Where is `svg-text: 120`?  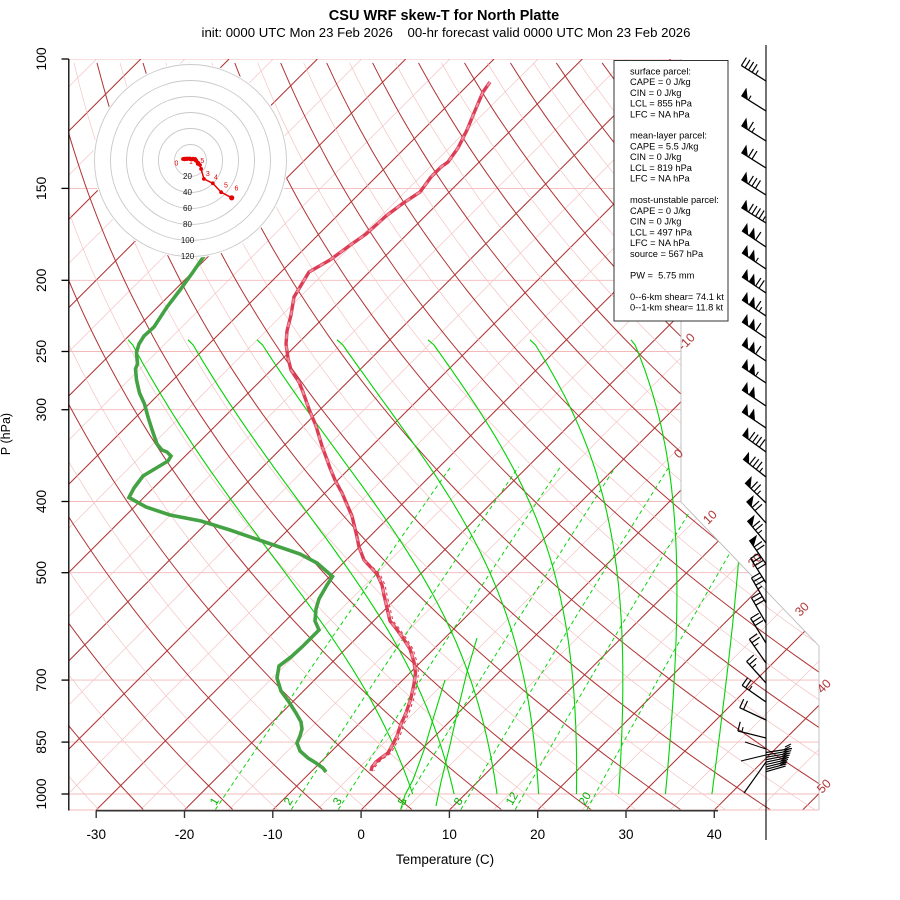 svg-text: 120 is located at coordinates (188, 256).